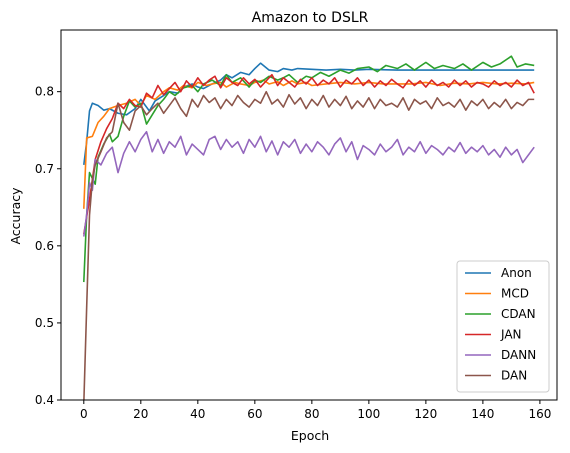 Image resolution: width=570 pixels, height=453 pixels. Describe the element at coordinates (197, 414) in the screenshot. I see `x-tick-label: 40` at that location.